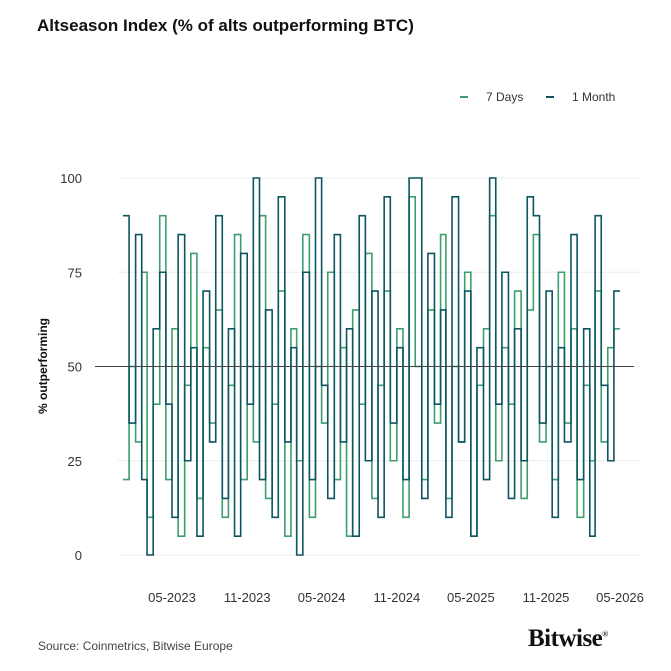  I want to click on legend-swatch-7-days, so click(464, 97).